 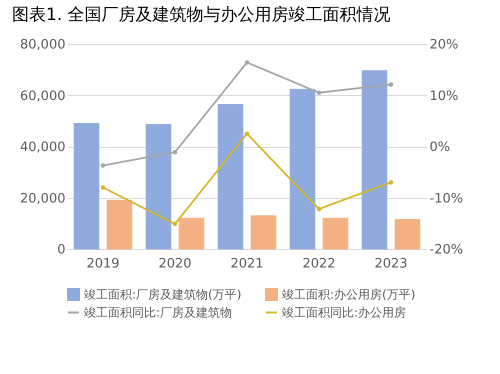 What do you see at coordinates (163, 295) in the screenshot?
I see `legend-label: 竣工面积:厂房及建筑物(万平)` at bounding box center [163, 295].